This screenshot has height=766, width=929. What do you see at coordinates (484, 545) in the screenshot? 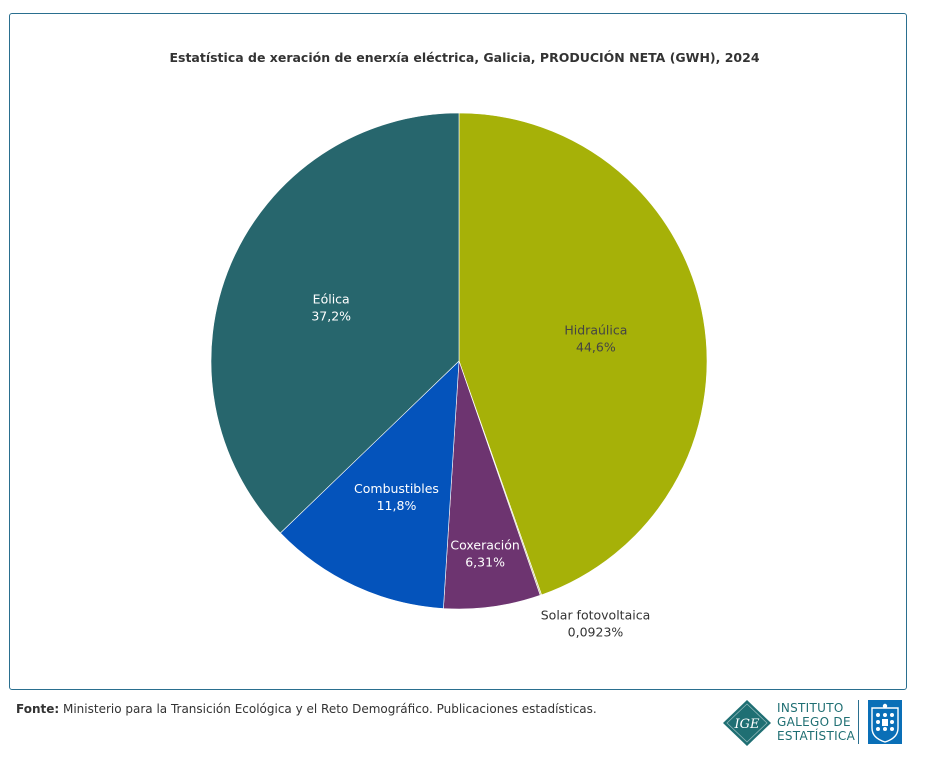
I see `slice-label-coxeracion: Coxeración` at bounding box center [484, 545].